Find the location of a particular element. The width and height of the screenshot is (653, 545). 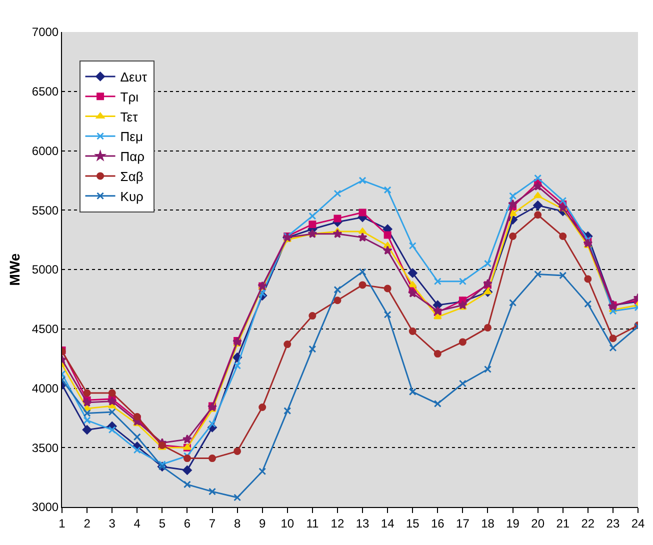

x-tick-label: 18 is located at coordinates (488, 523).